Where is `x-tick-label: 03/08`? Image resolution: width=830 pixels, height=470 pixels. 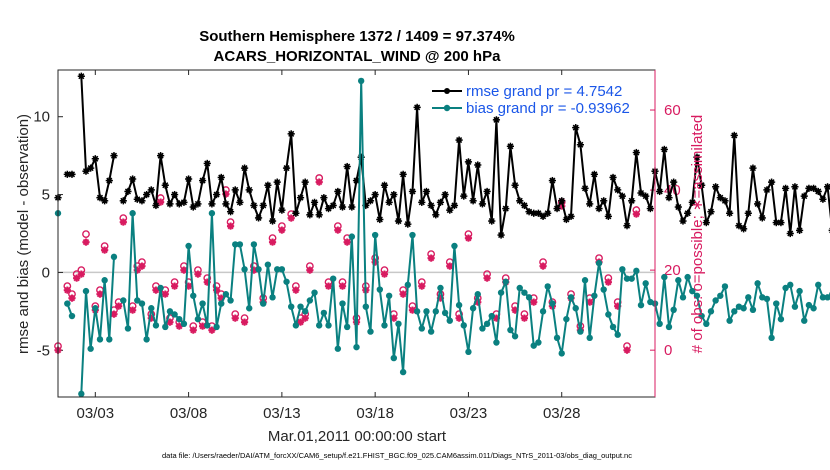 x-tick-label: 03/08 is located at coordinates (189, 413).